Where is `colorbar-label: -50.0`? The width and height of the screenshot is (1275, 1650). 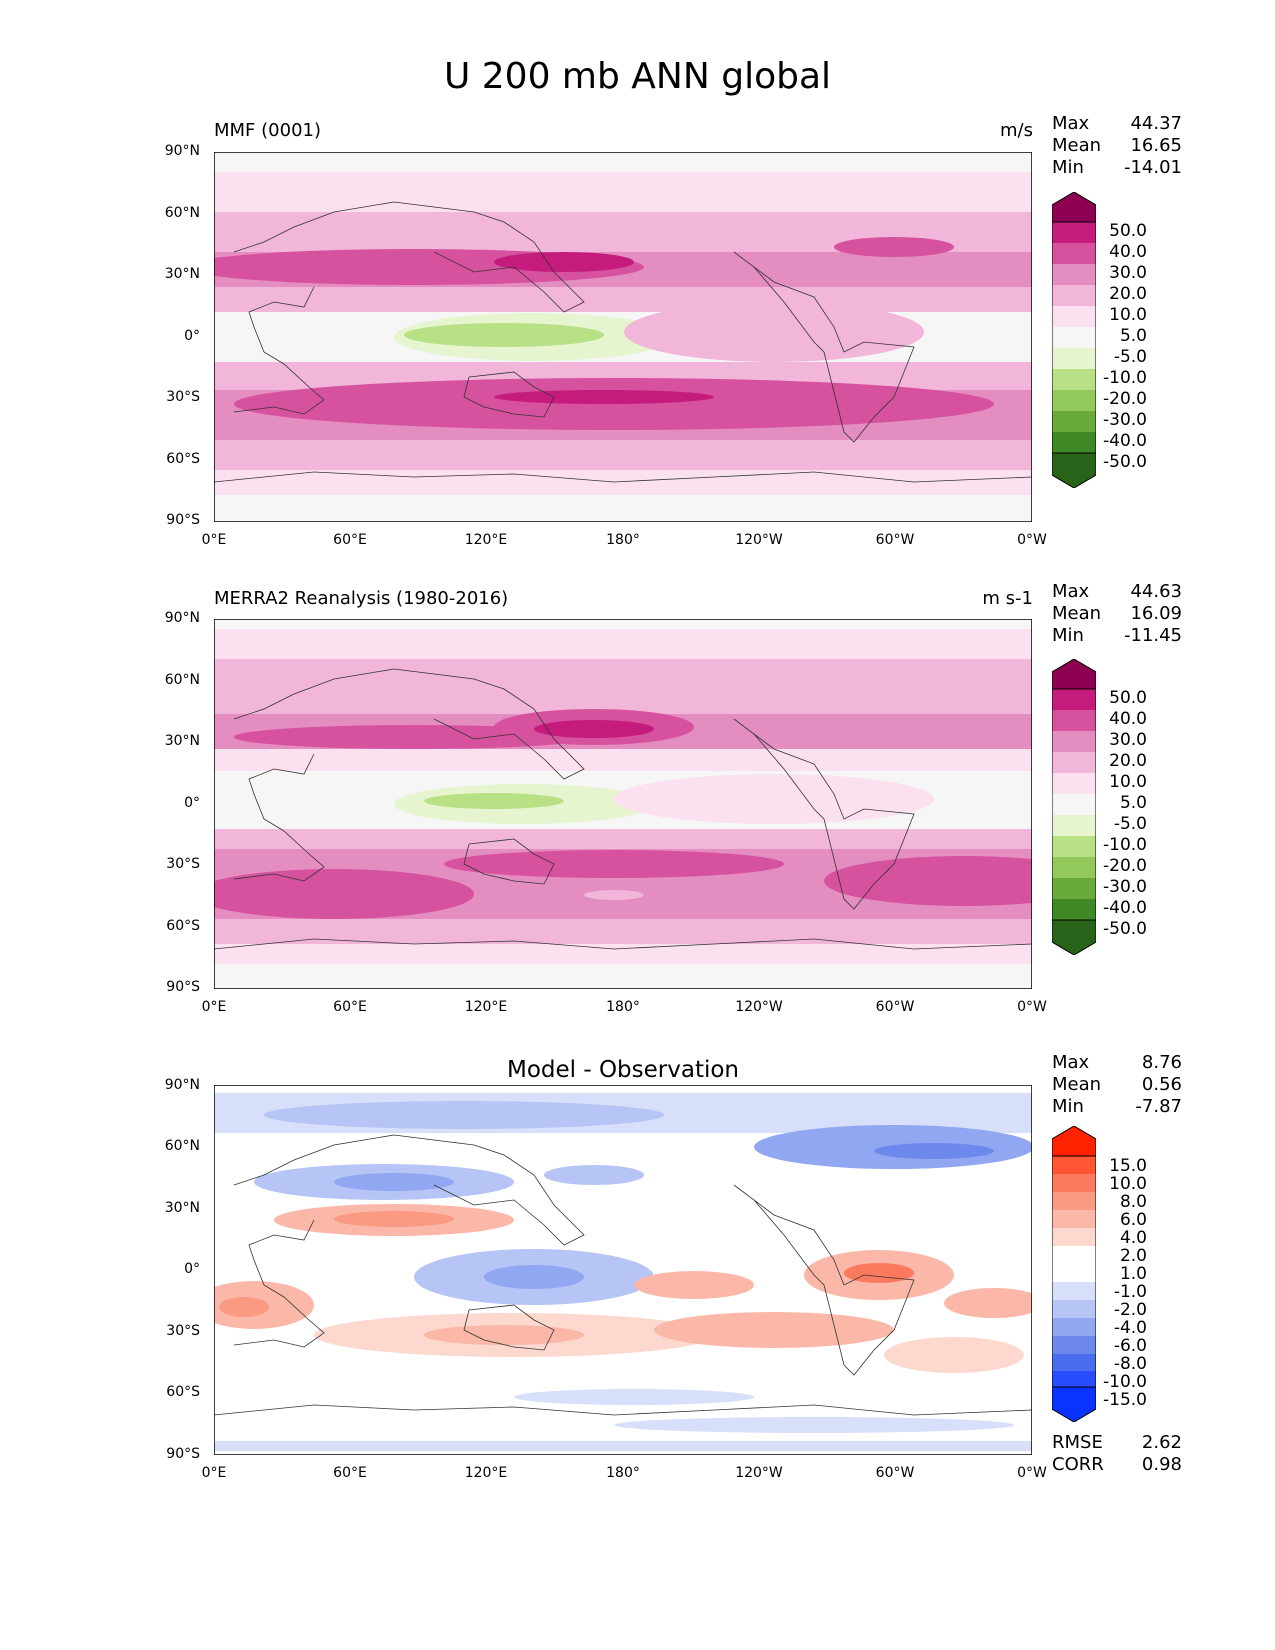
colorbar-label: -50.0 is located at coordinates (1125, 929).